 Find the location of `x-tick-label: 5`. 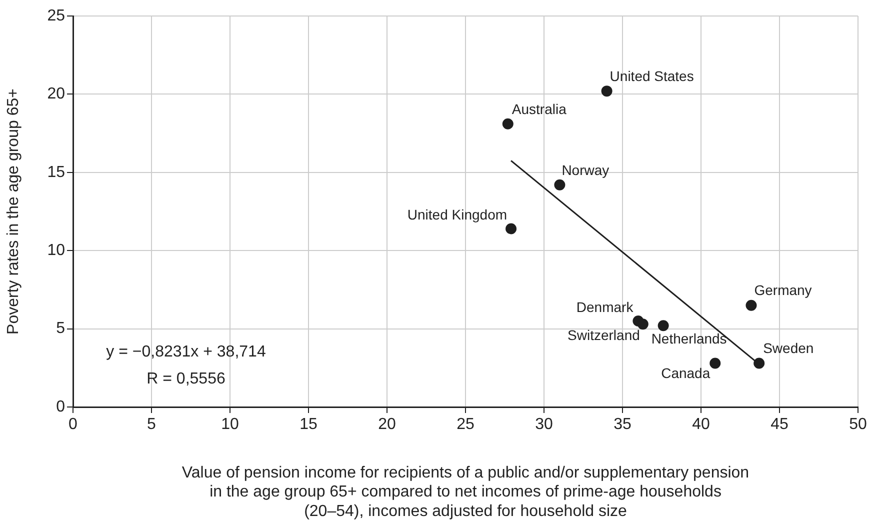

x-tick-label: 5 is located at coordinates (151, 425).